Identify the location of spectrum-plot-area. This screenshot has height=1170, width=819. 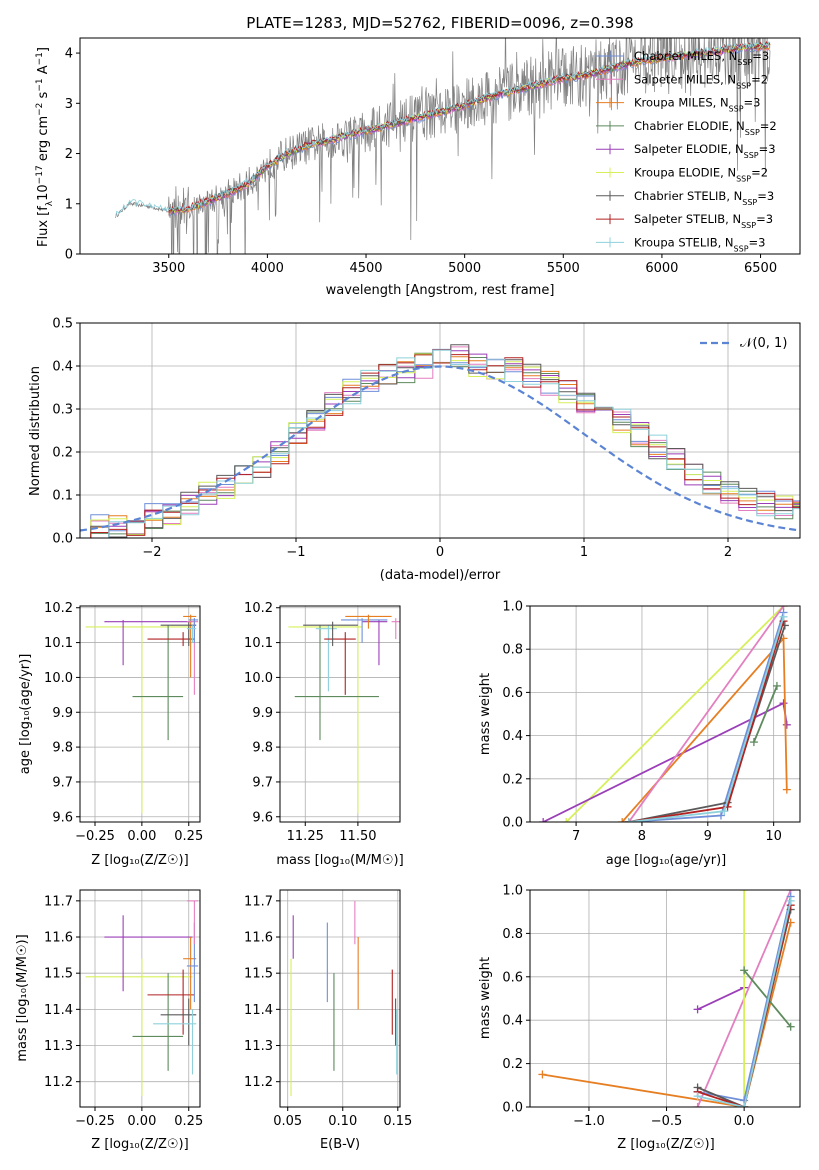
(443, 146).